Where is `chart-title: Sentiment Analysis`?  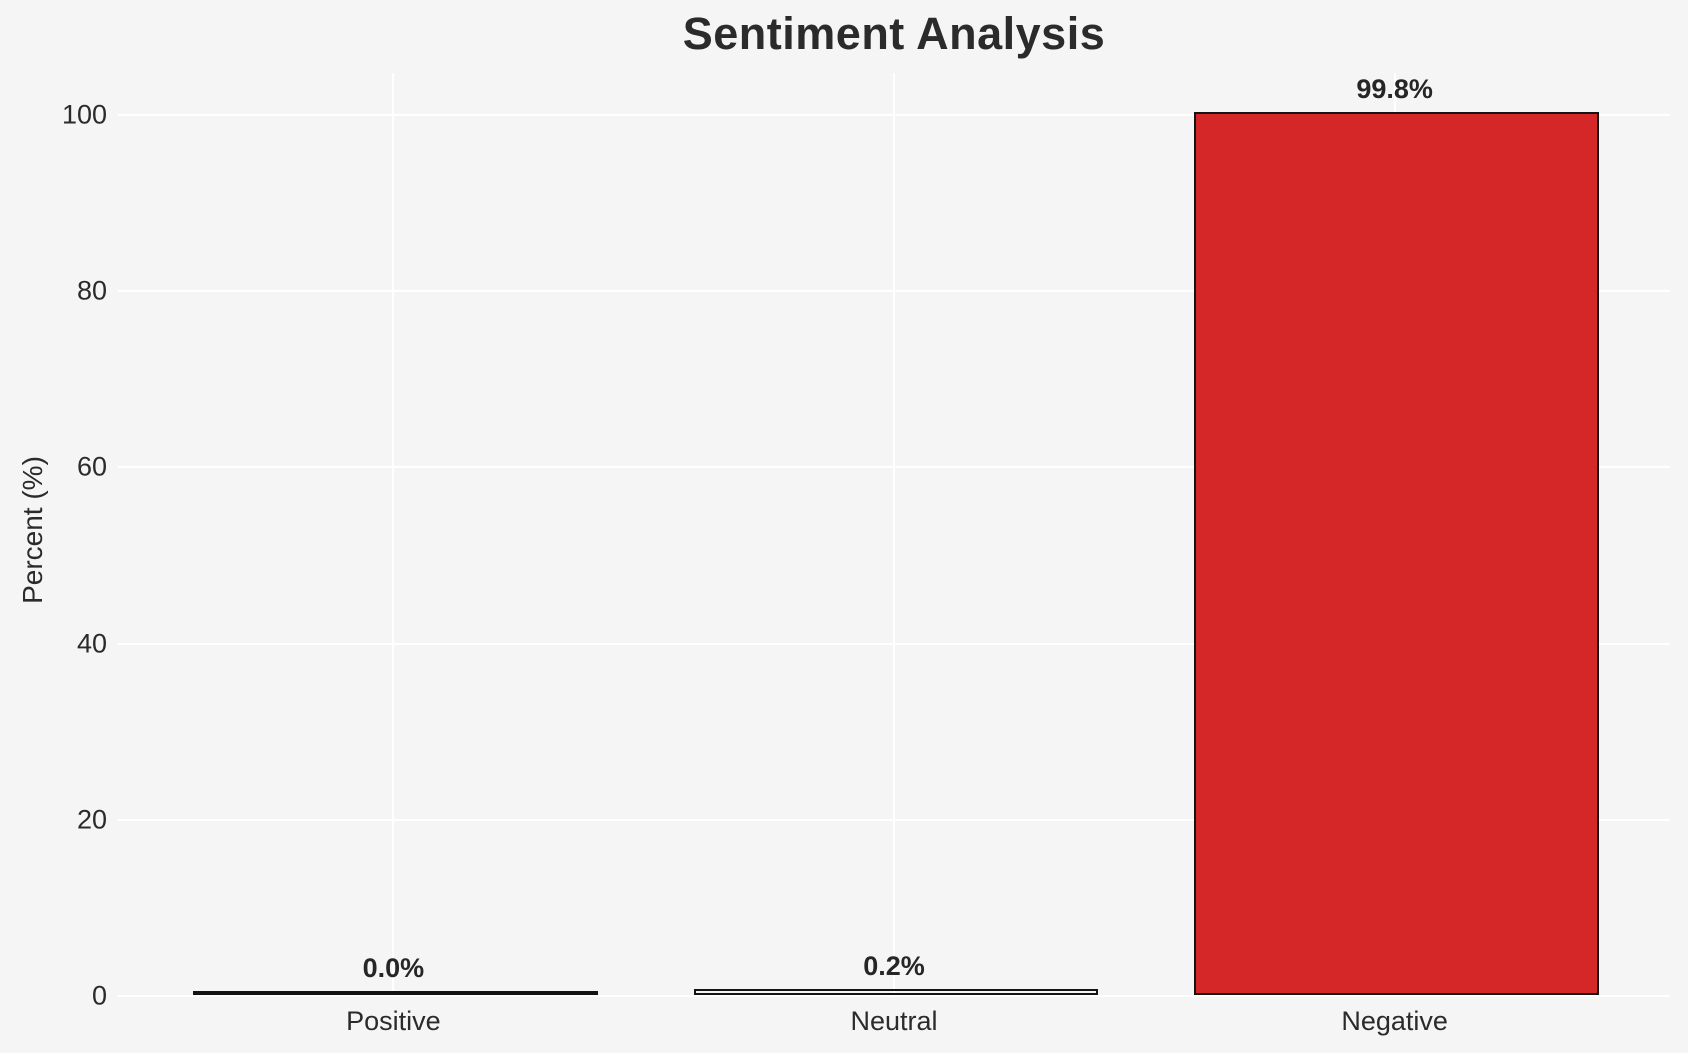 chart-title: Sentiment Analysis is located at coordinates (894, 33).